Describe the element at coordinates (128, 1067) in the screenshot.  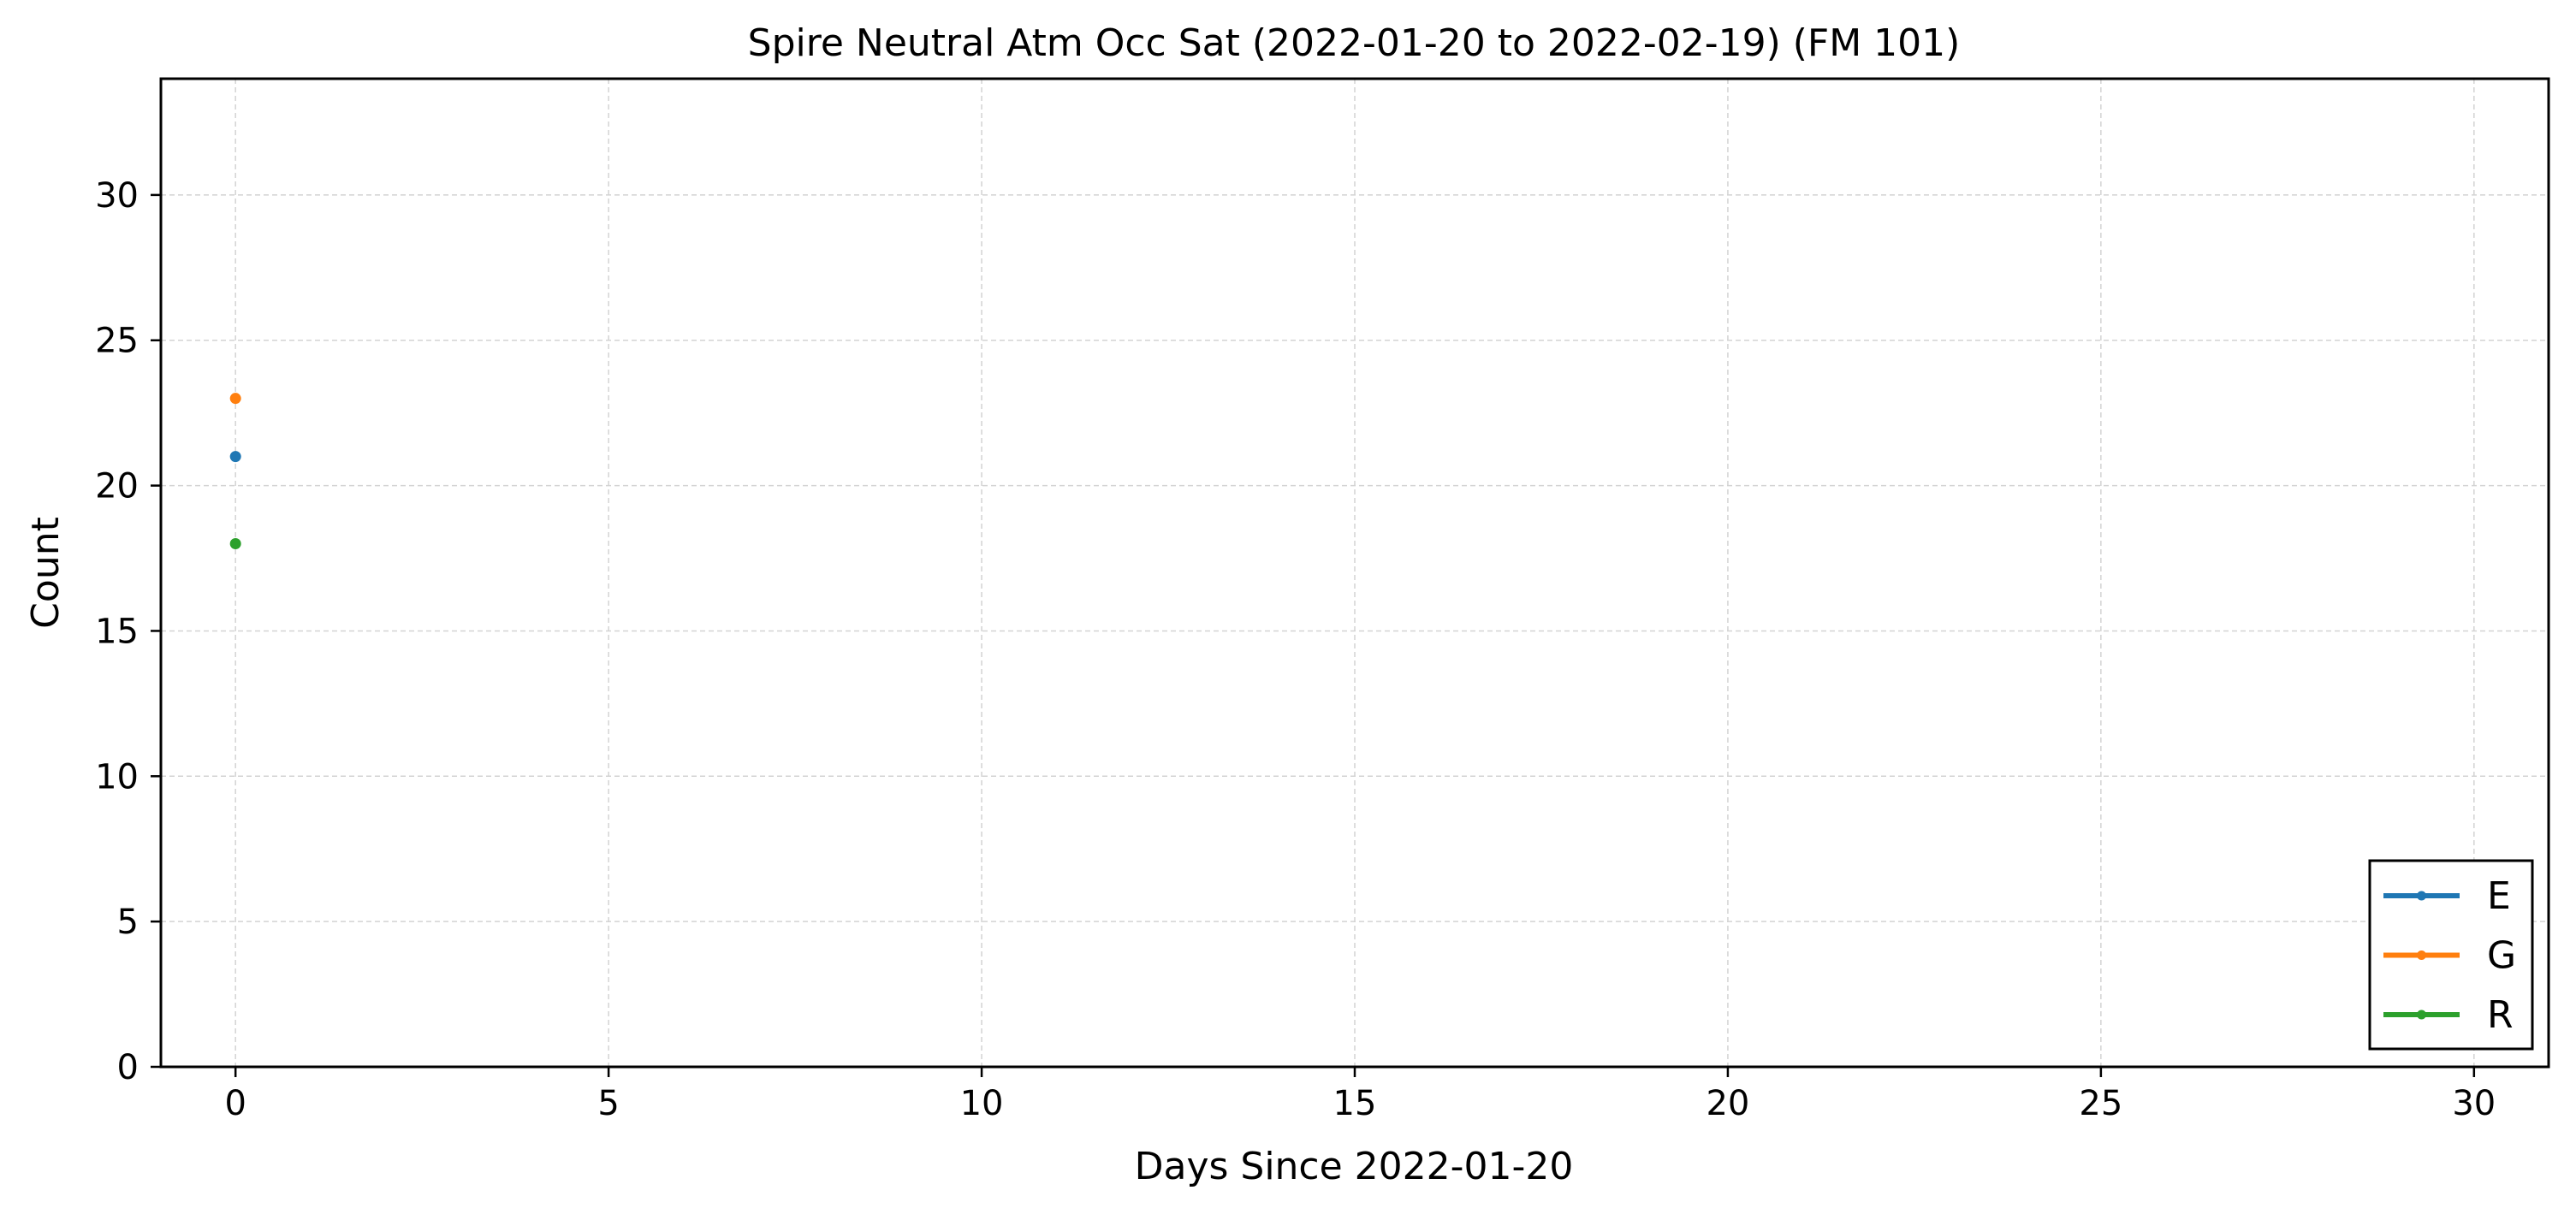
I see `y-tick-label: 0` at that location.